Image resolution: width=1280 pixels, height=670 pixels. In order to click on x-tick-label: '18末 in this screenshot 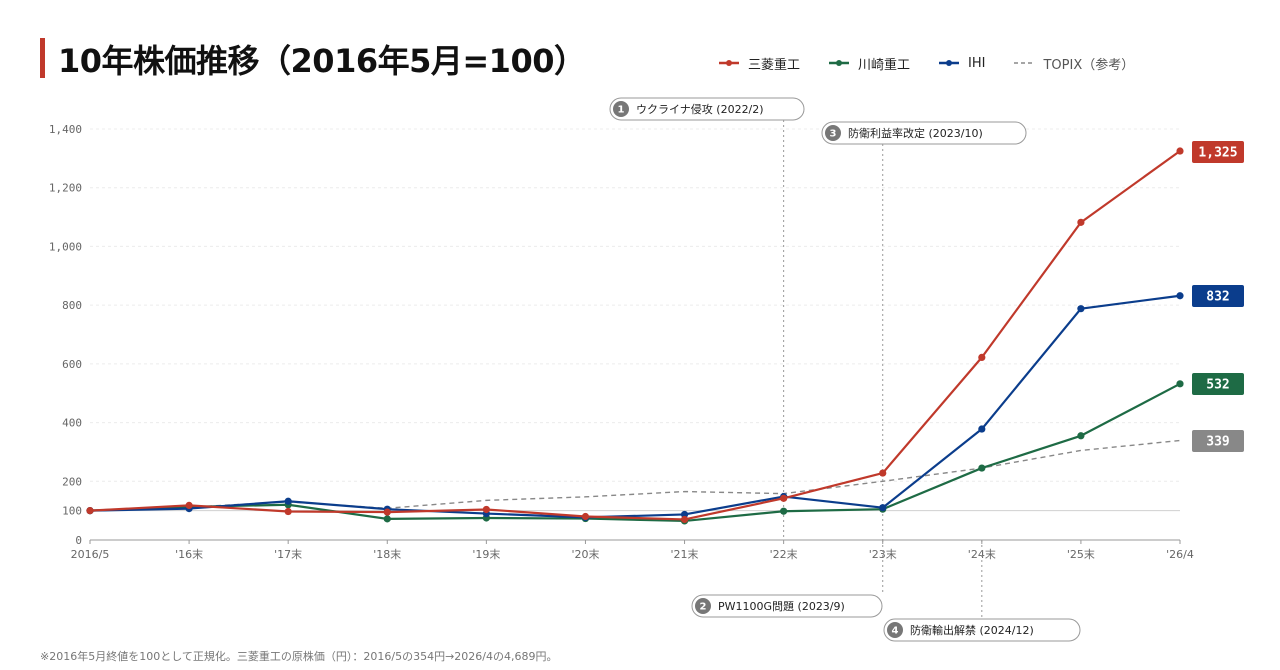, I will do `click(387, 554)`.